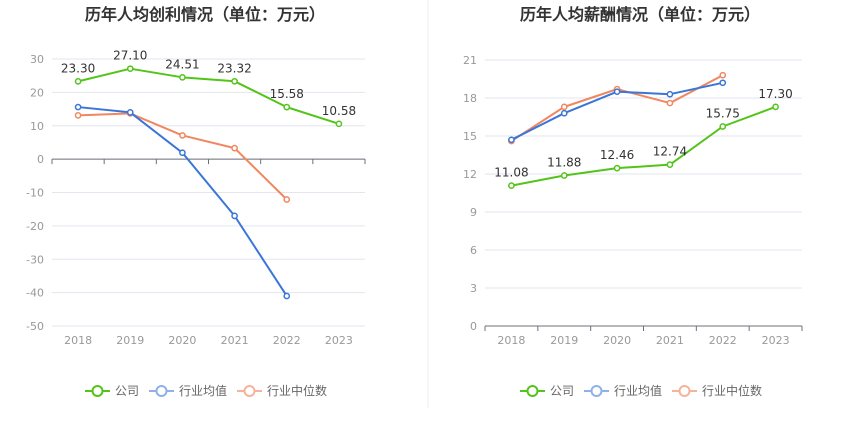 The height and width of the screenshot is (437, 850). Describe the element at coordinates (234, 68) in the screenshot. I see `data-label: 23.32` at that location.